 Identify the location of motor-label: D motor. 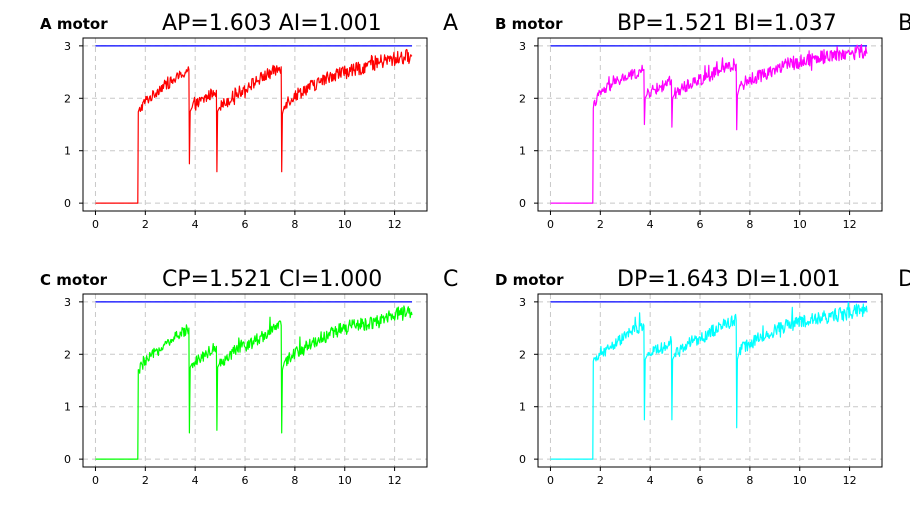
(529, 280).